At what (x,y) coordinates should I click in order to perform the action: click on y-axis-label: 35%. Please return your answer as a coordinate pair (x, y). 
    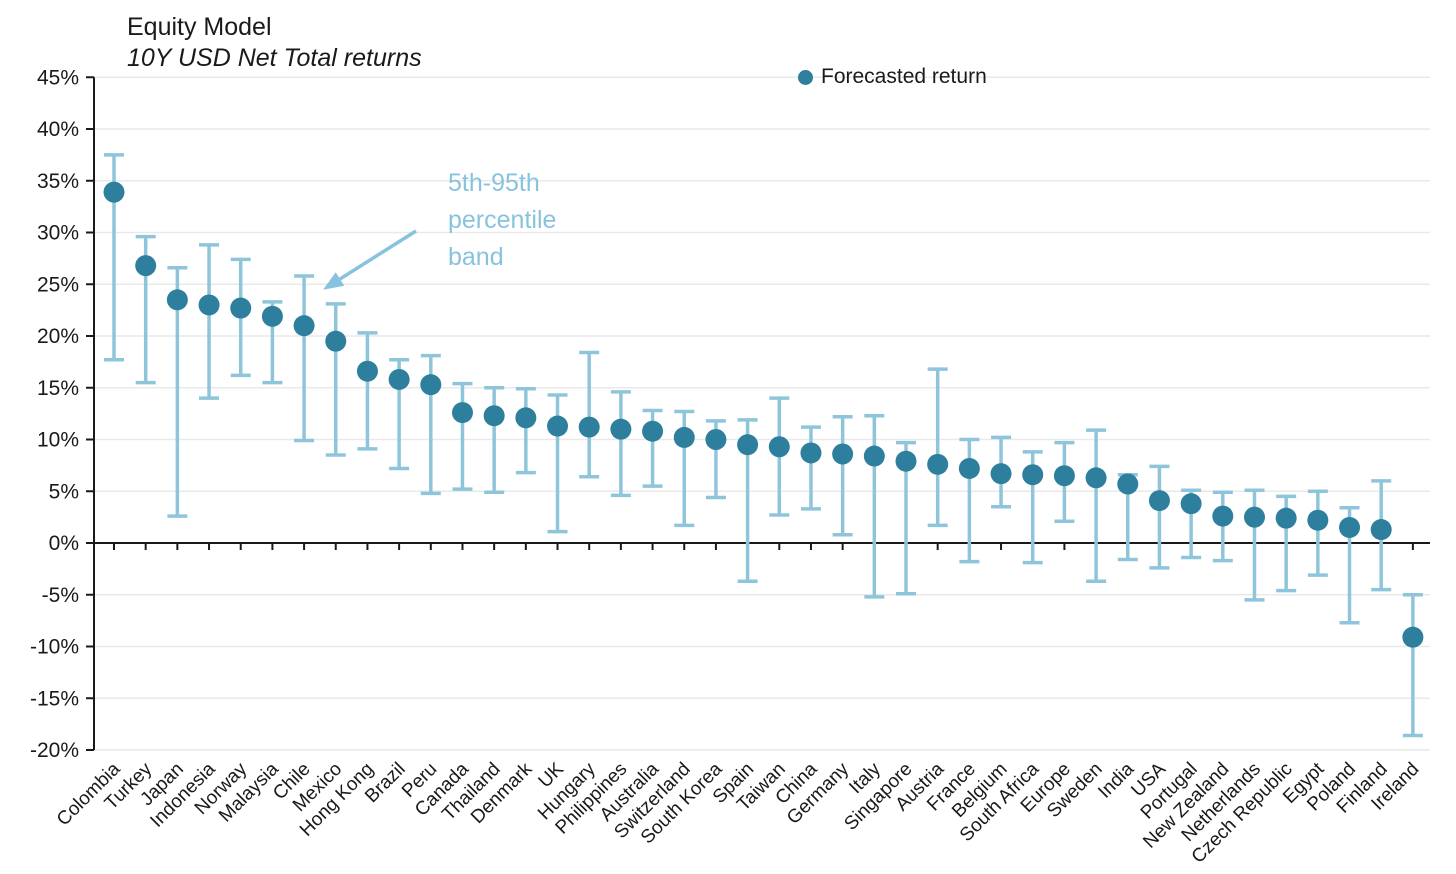
    Looking at the image, I should click on (58, 181).